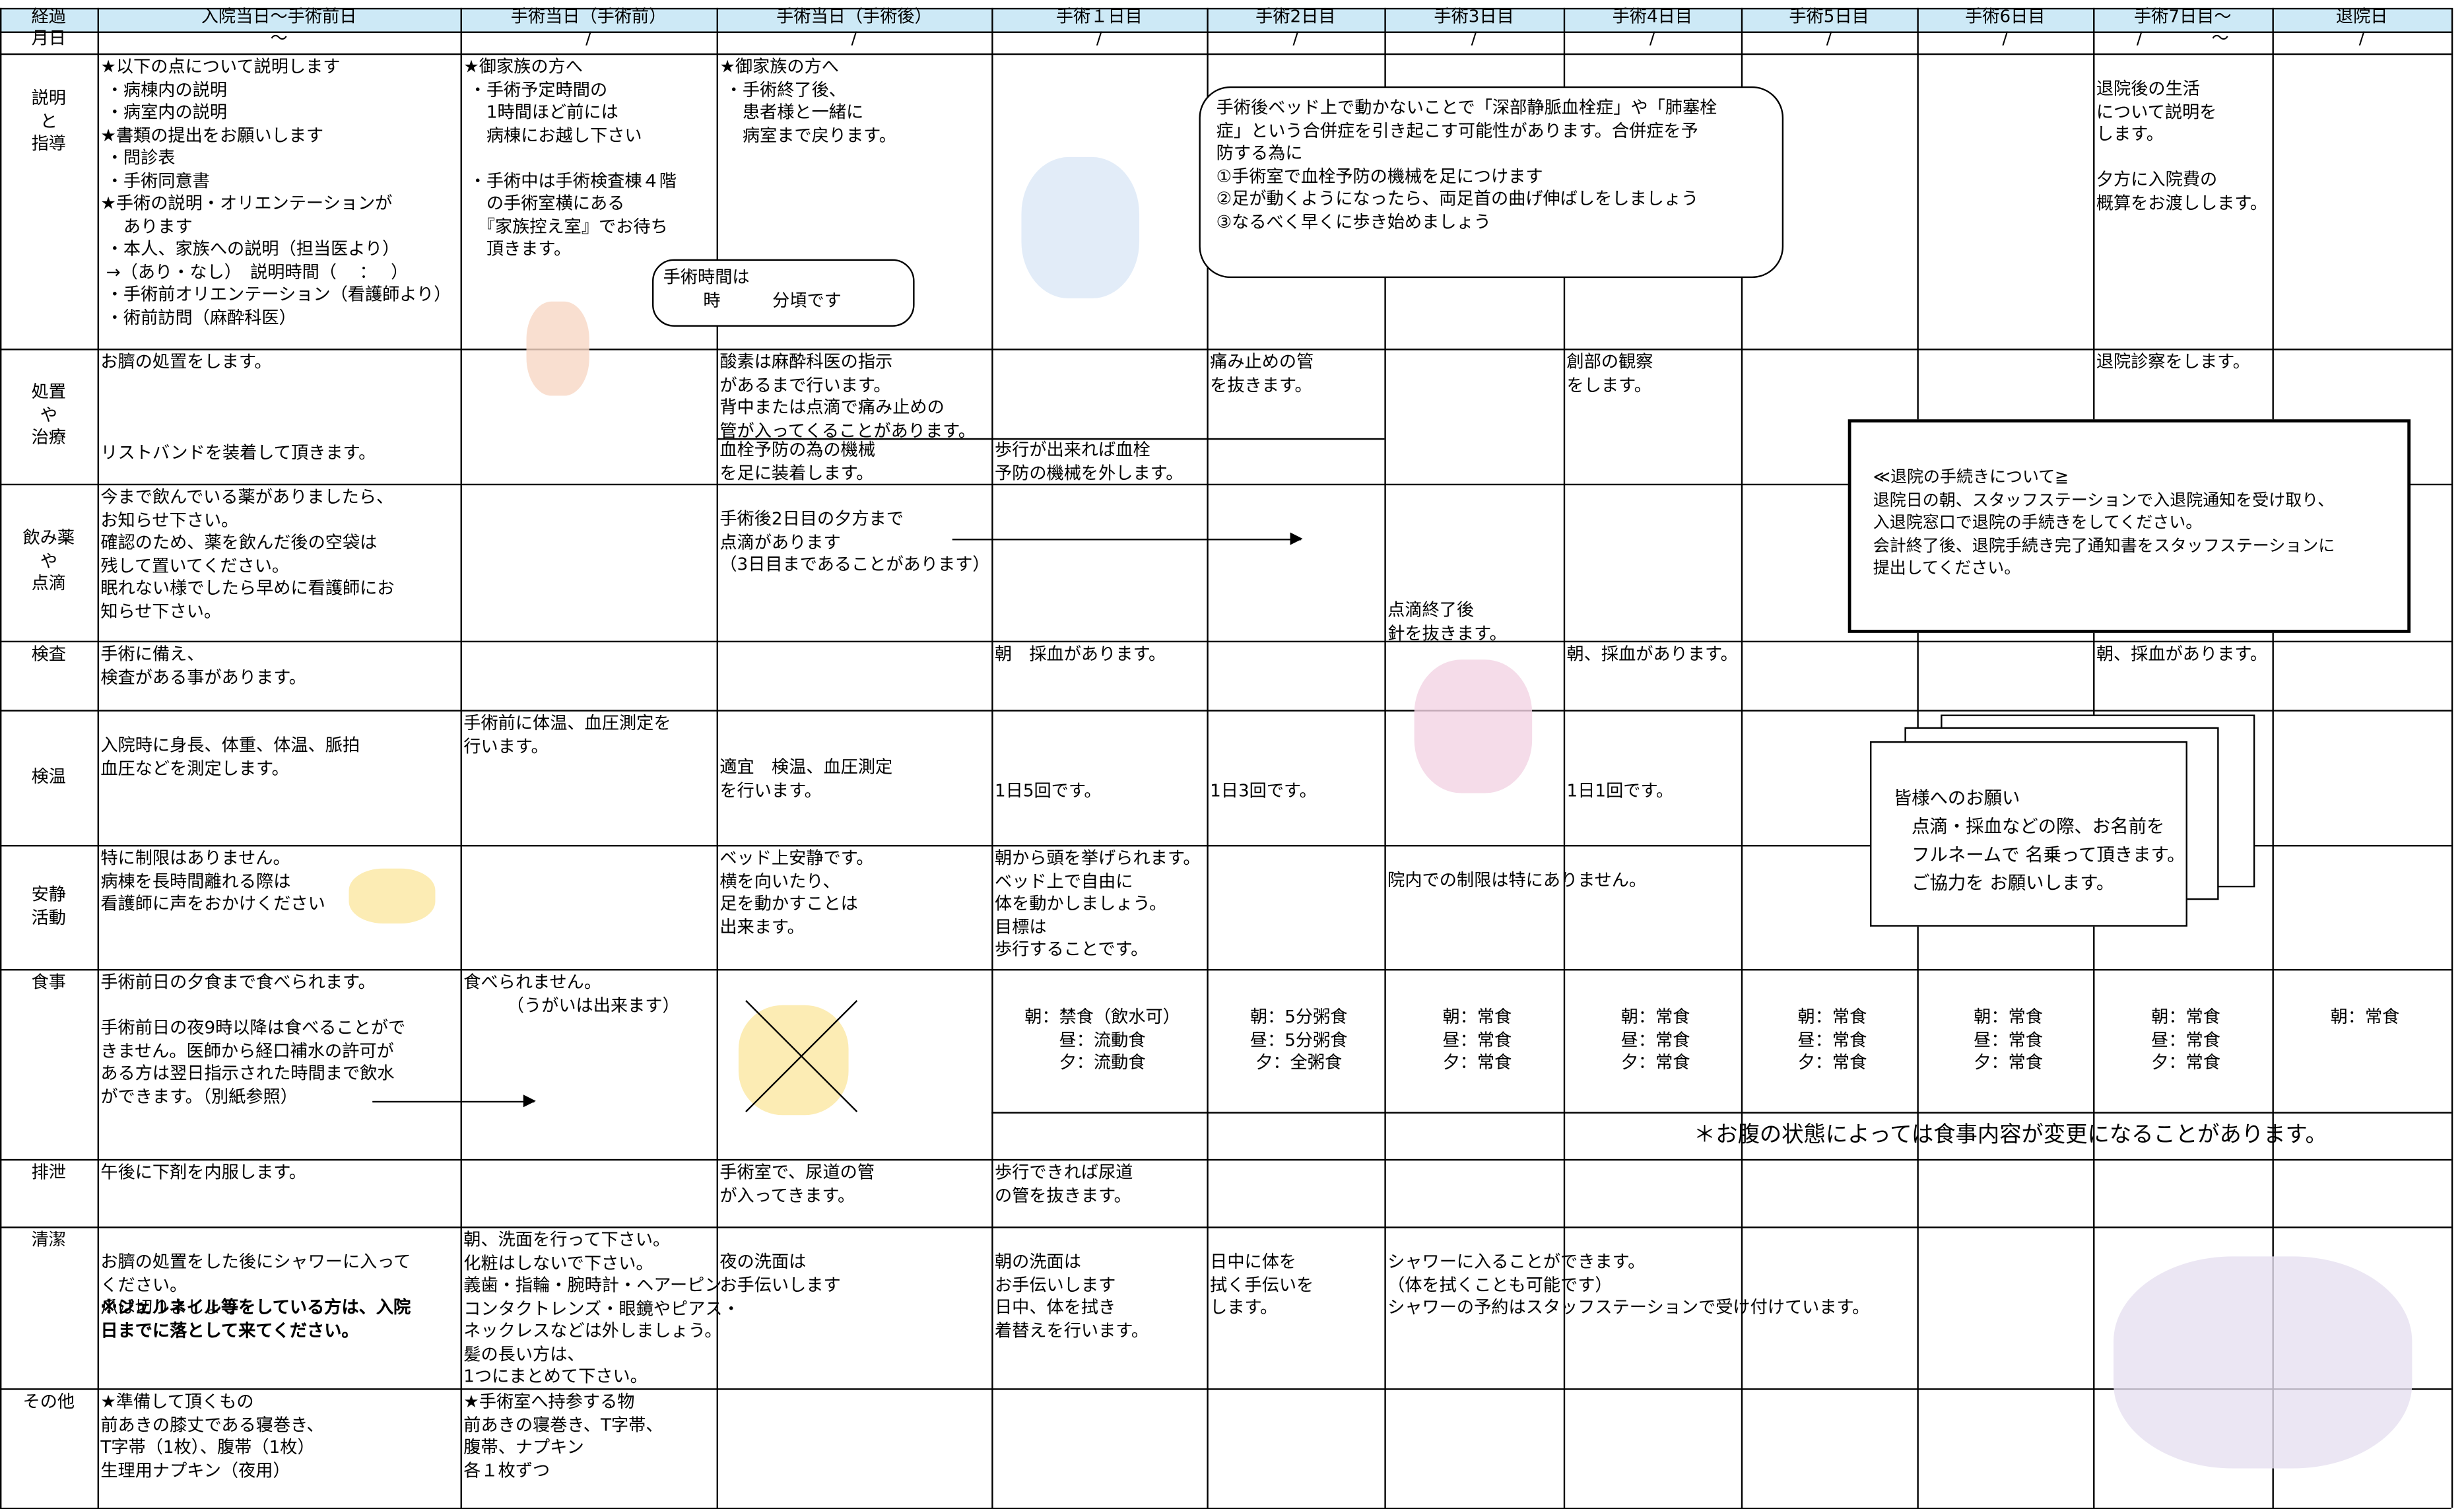  Describe the element at coordinates (204, 1172) in the screenshot. I see `cell-text: 午後に下剤を内服します。` at that location.